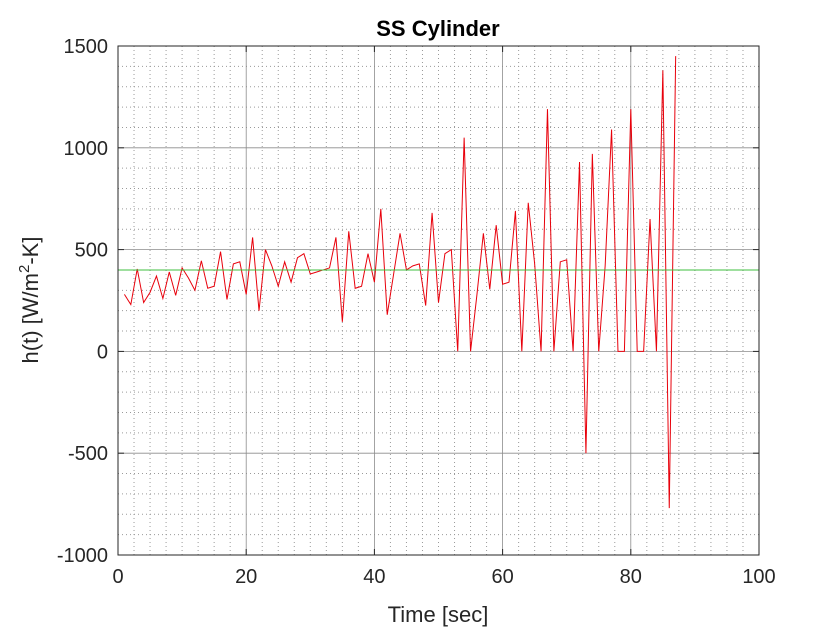  What do you see at coordinates (246, 577) in the screenshot?
I see `x-tick-label: 20` at bounding box center [246, 577].